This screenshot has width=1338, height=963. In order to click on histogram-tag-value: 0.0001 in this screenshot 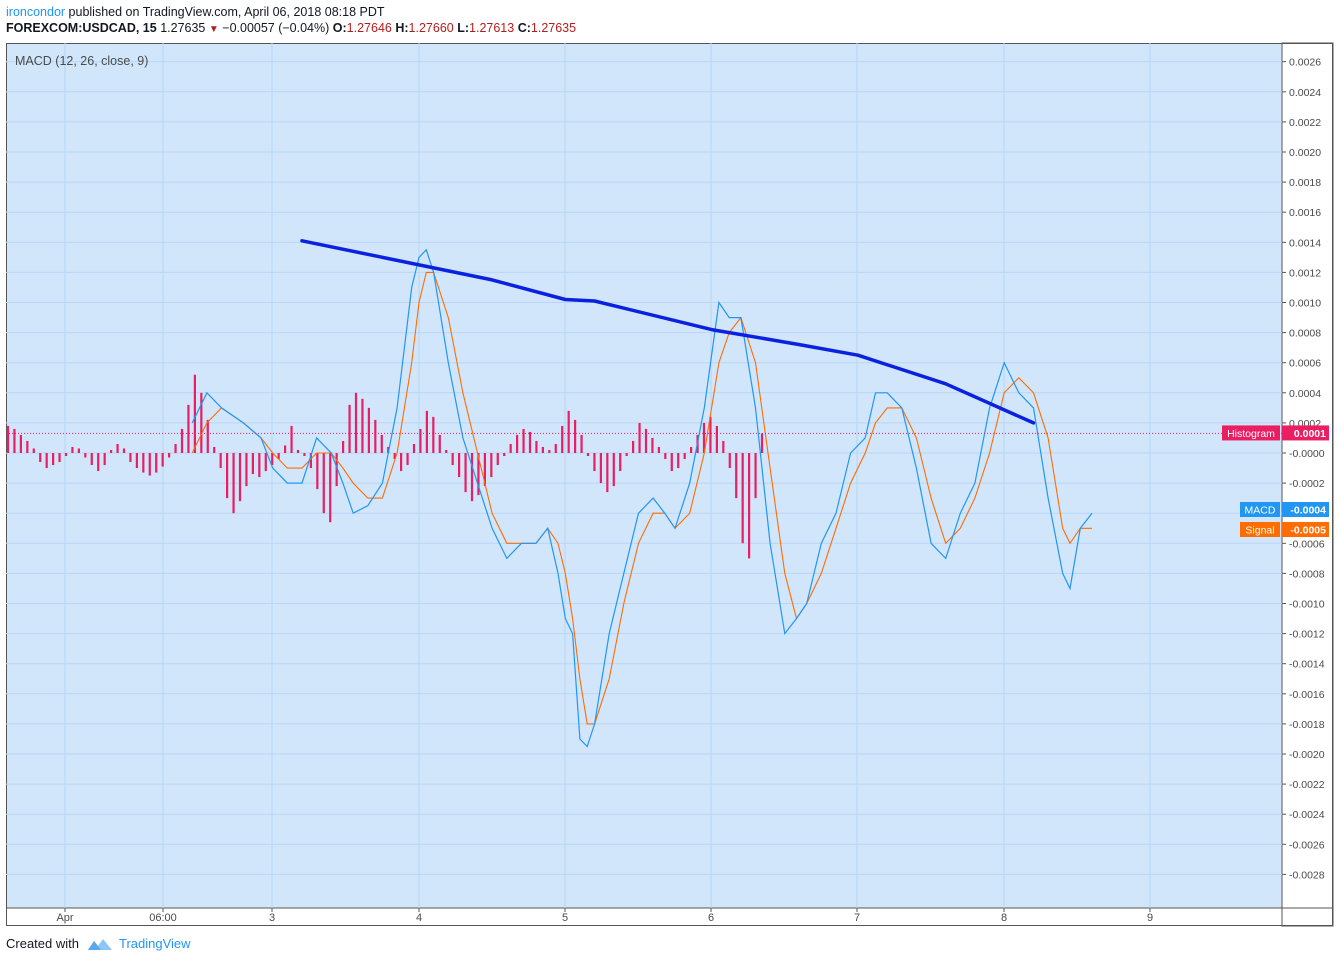, I will do `click(1310, 434)`.